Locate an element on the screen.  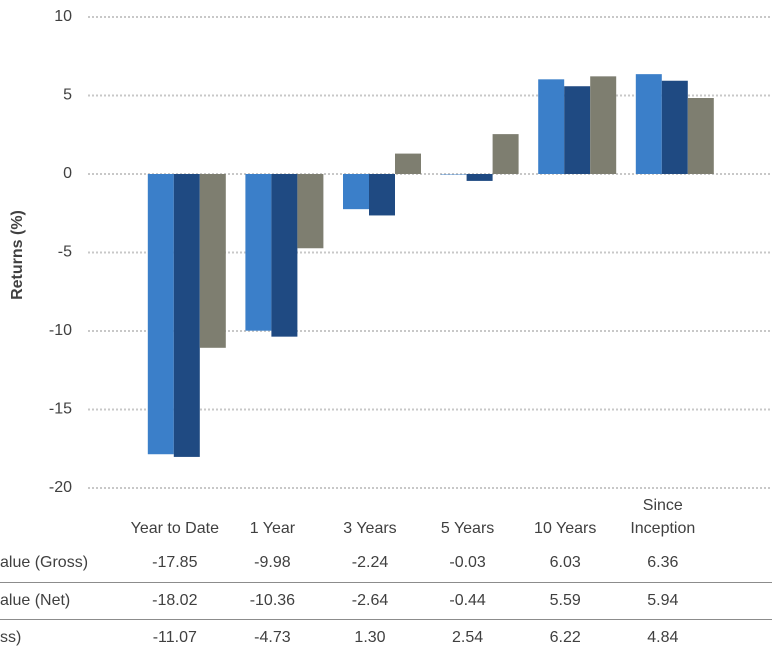
table-cell: 6.36 is located at coordinates (662, 563).